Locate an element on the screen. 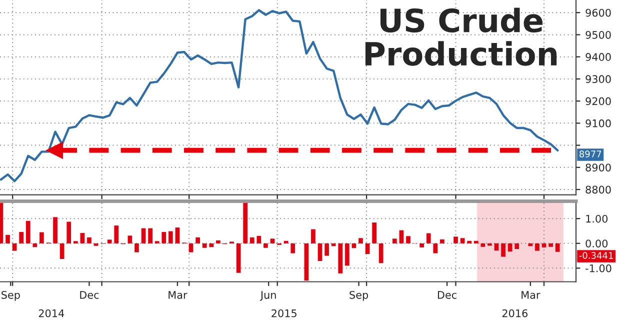 This screenshot has width=640, height=322. y-tick-label: 9300 is located at coordinates (598, 79).